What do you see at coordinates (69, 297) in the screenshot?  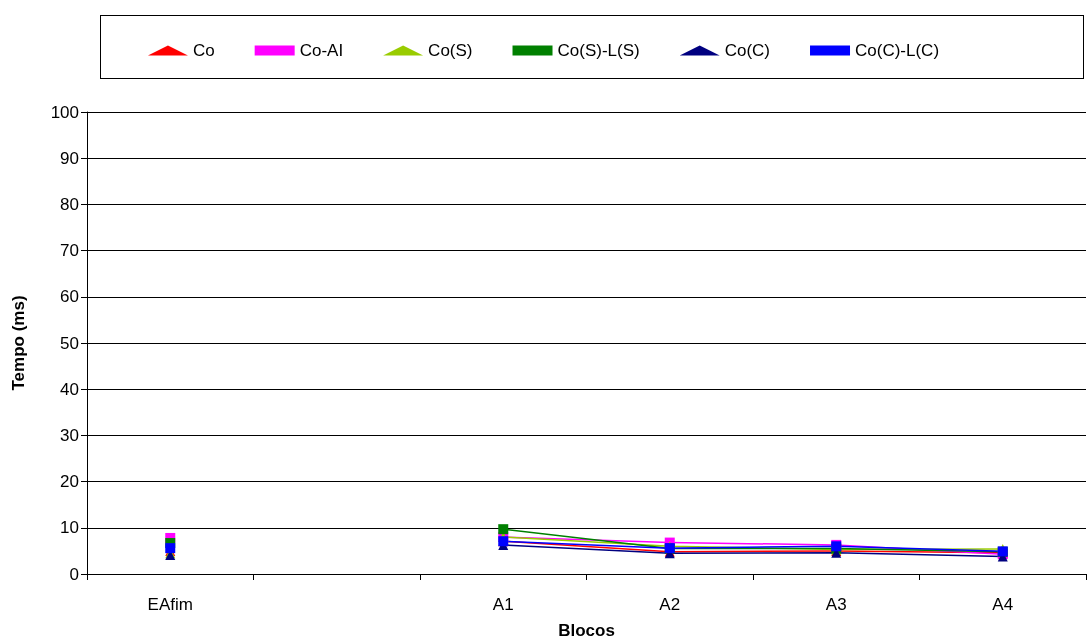 I see `y-tick-label: 60` at bounding box center [69, 297].